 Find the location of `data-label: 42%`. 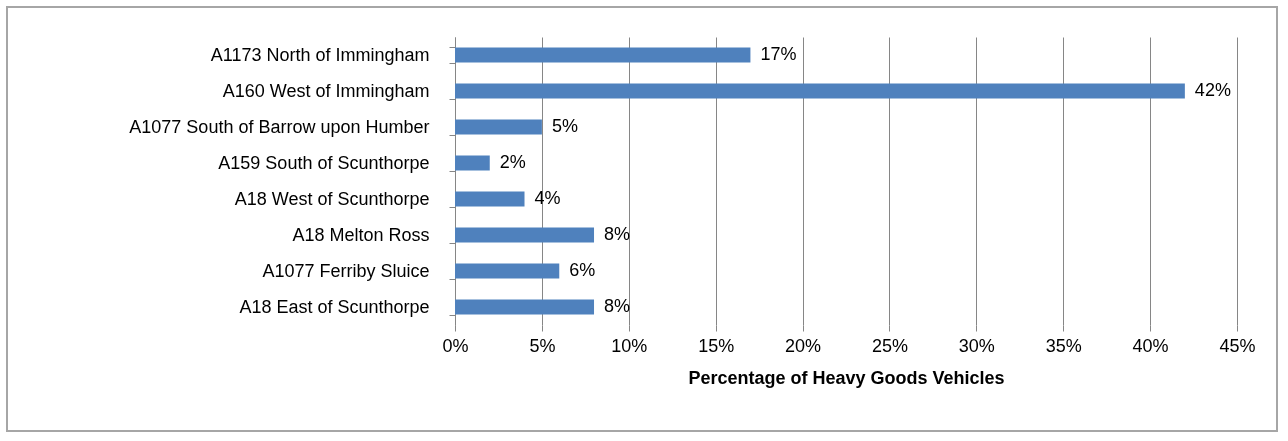

data-label: 42% is located at coordinates (1212, 90).